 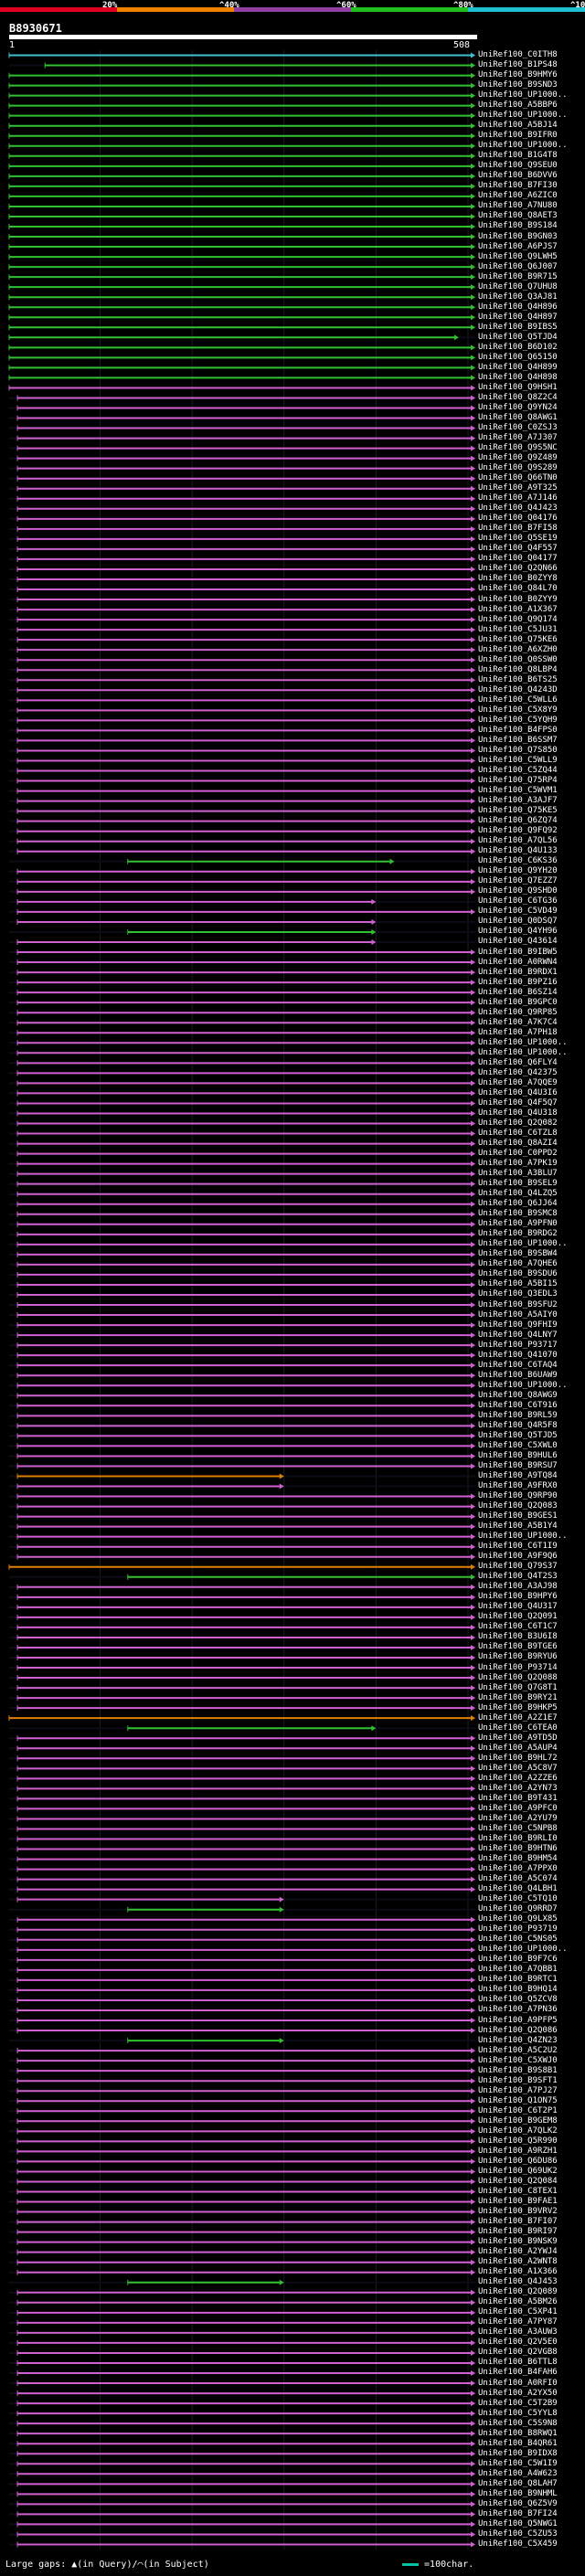 I want to click on hit-label-link: UniRef100_B9HM54, so click(x=518, y=1859).